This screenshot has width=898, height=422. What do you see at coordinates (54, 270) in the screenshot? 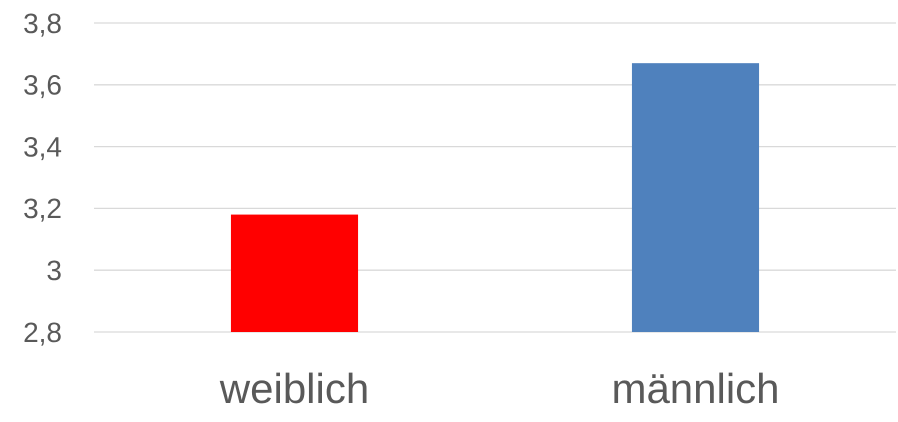
I see `y-tick-label: 3` at bounding box center [54, 270].